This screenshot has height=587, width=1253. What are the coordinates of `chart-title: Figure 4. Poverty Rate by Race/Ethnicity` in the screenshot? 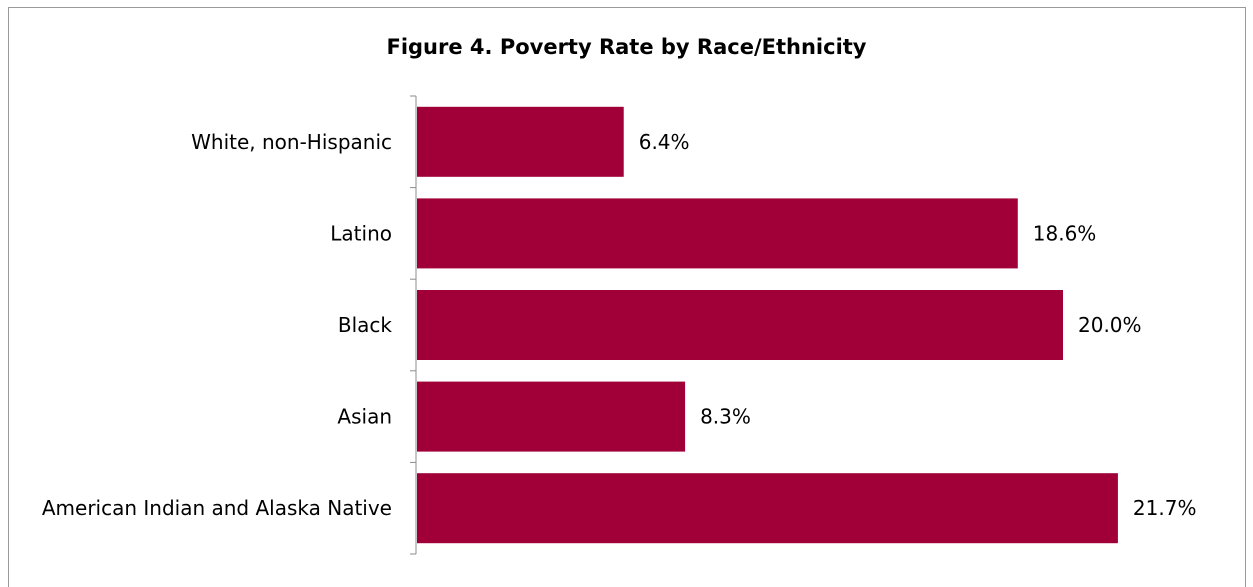 It's located at (626, 47).